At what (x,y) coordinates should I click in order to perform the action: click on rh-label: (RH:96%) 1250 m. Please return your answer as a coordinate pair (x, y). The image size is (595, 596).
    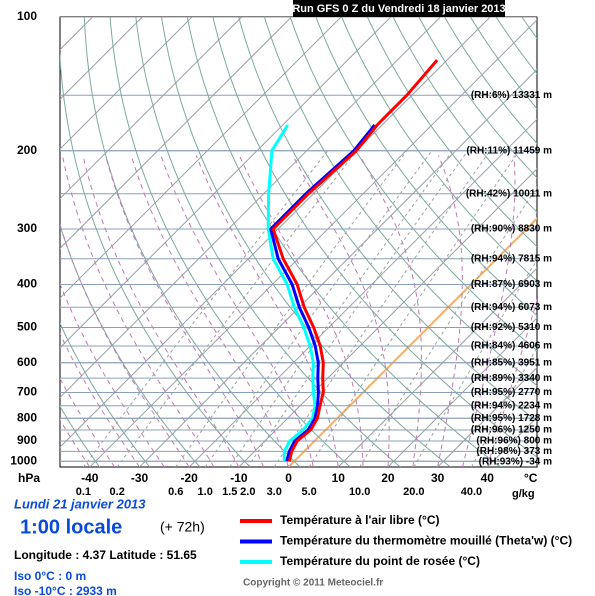
    Looking at the image, I should click on (511, 430).